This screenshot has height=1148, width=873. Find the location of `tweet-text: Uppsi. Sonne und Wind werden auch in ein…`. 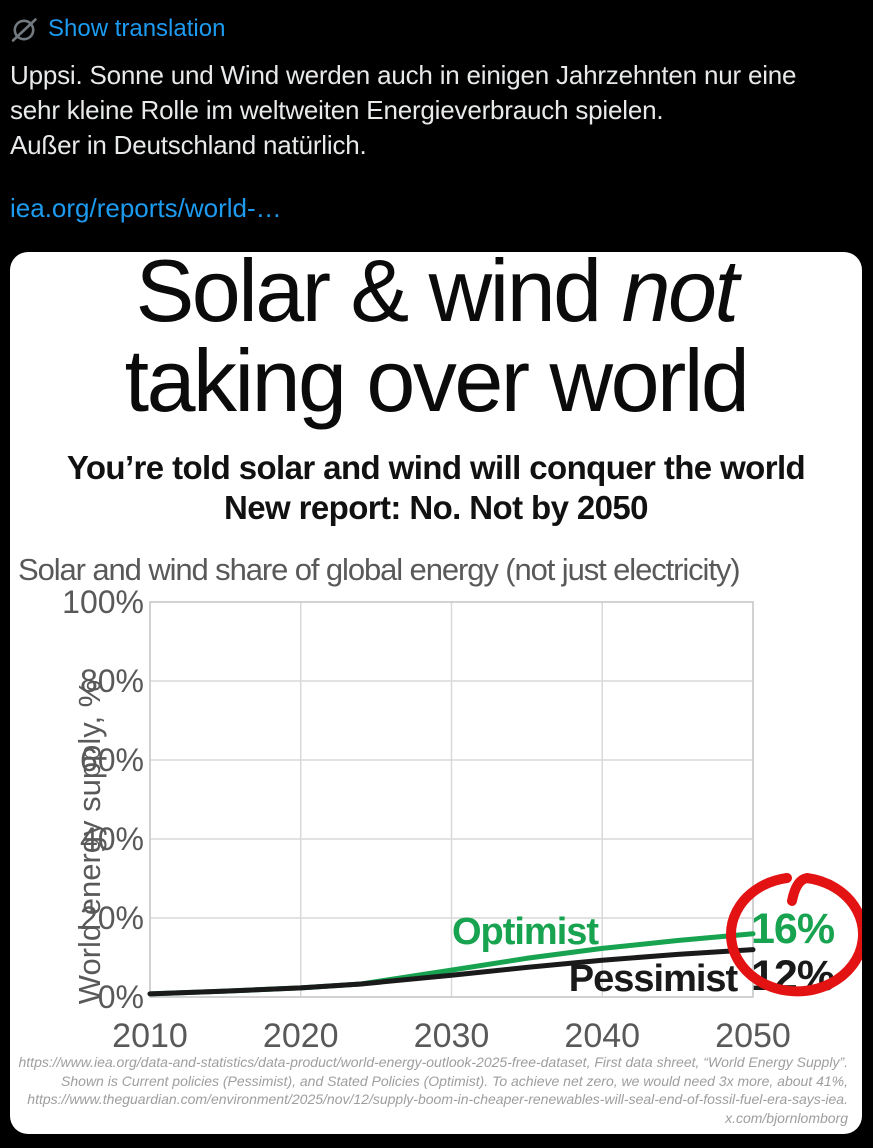

tweet-text: Uppsi. Sonne und Wind werden auch in ein… is located at coordinates (435, 110).